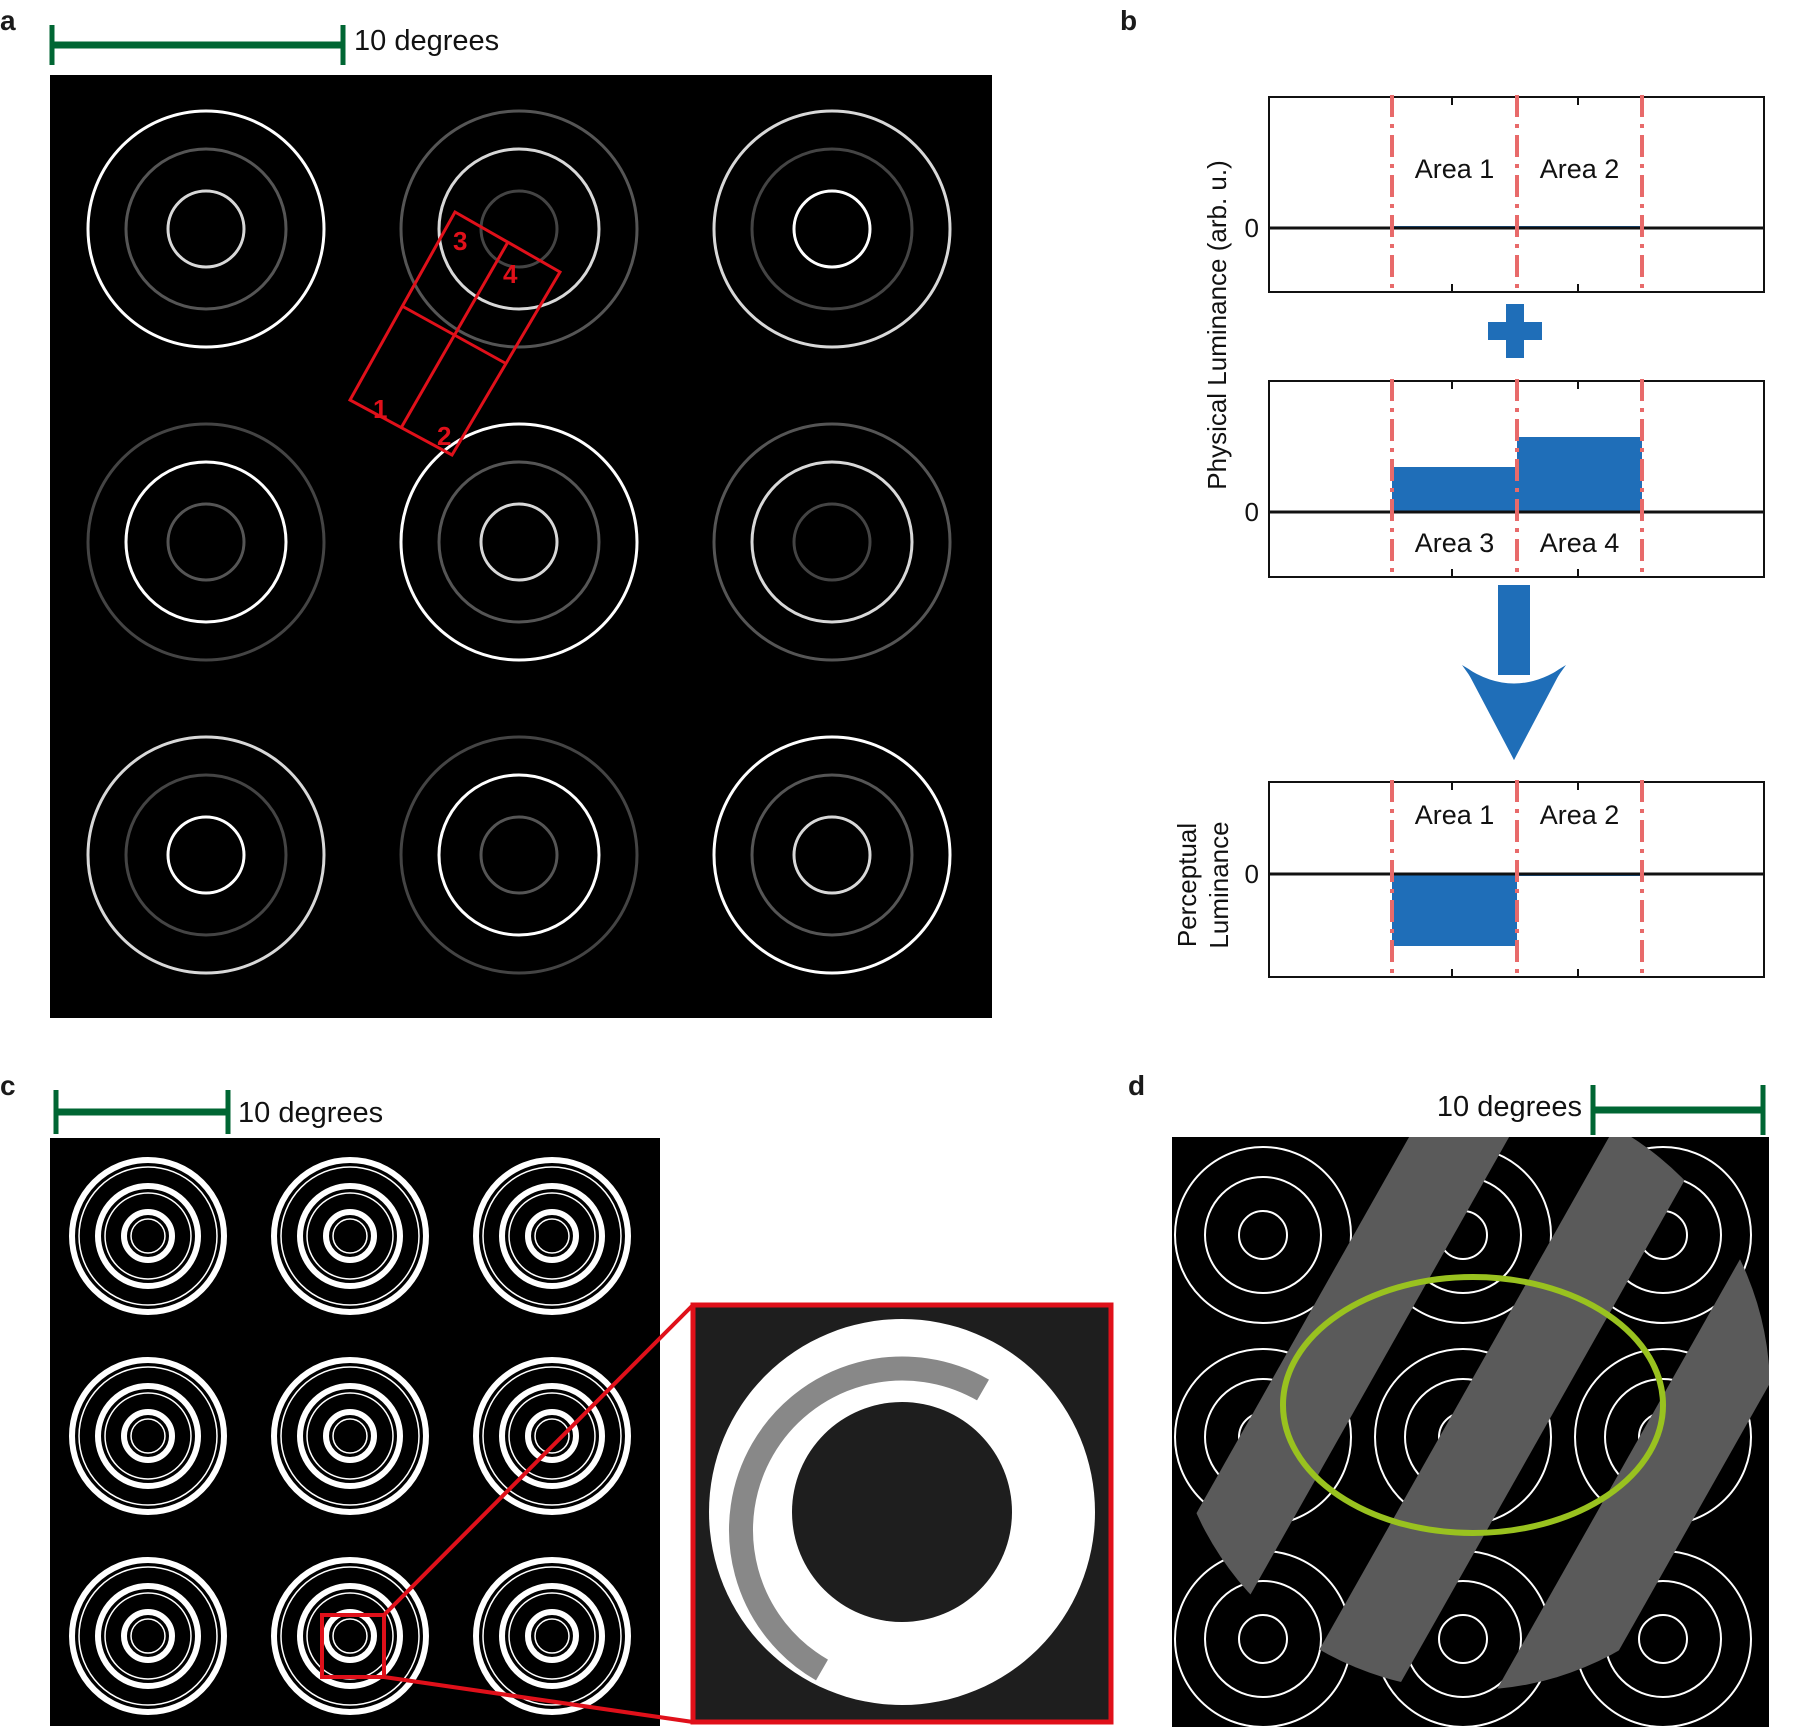  What do you see at coordinates (1252, 228) in the screenshot?
I see `y-tick-label: 0` at bounding box center [1252, 228].